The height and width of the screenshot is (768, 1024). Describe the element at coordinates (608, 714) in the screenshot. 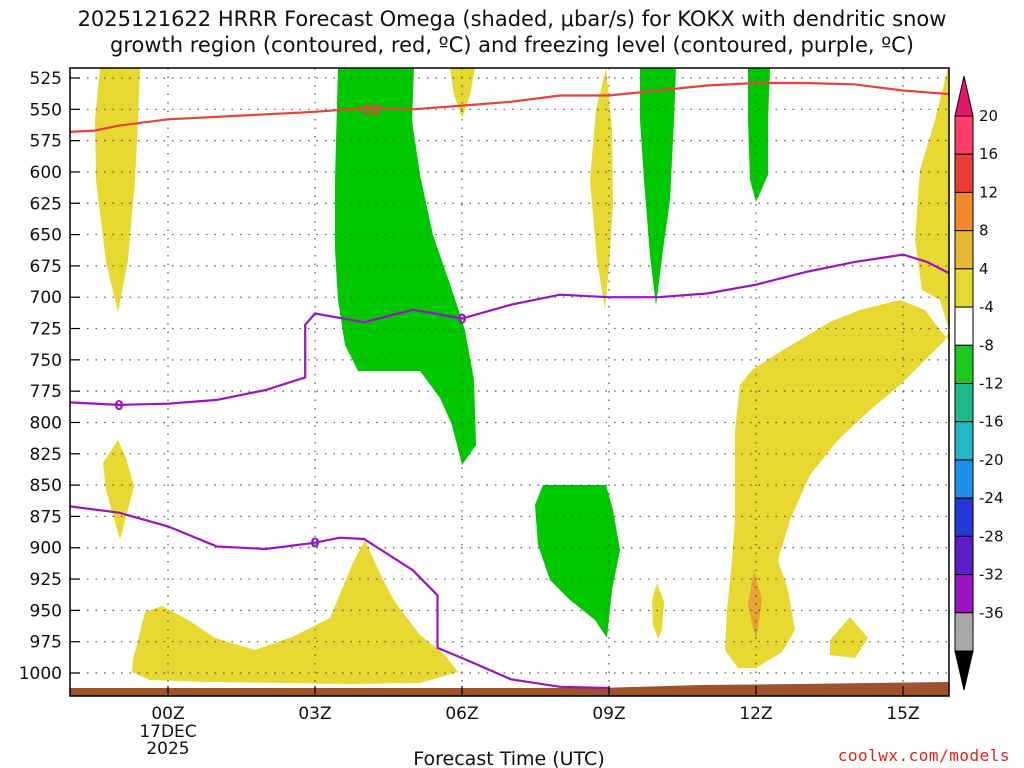

I see `x-tick-label: 09Z` at that location.